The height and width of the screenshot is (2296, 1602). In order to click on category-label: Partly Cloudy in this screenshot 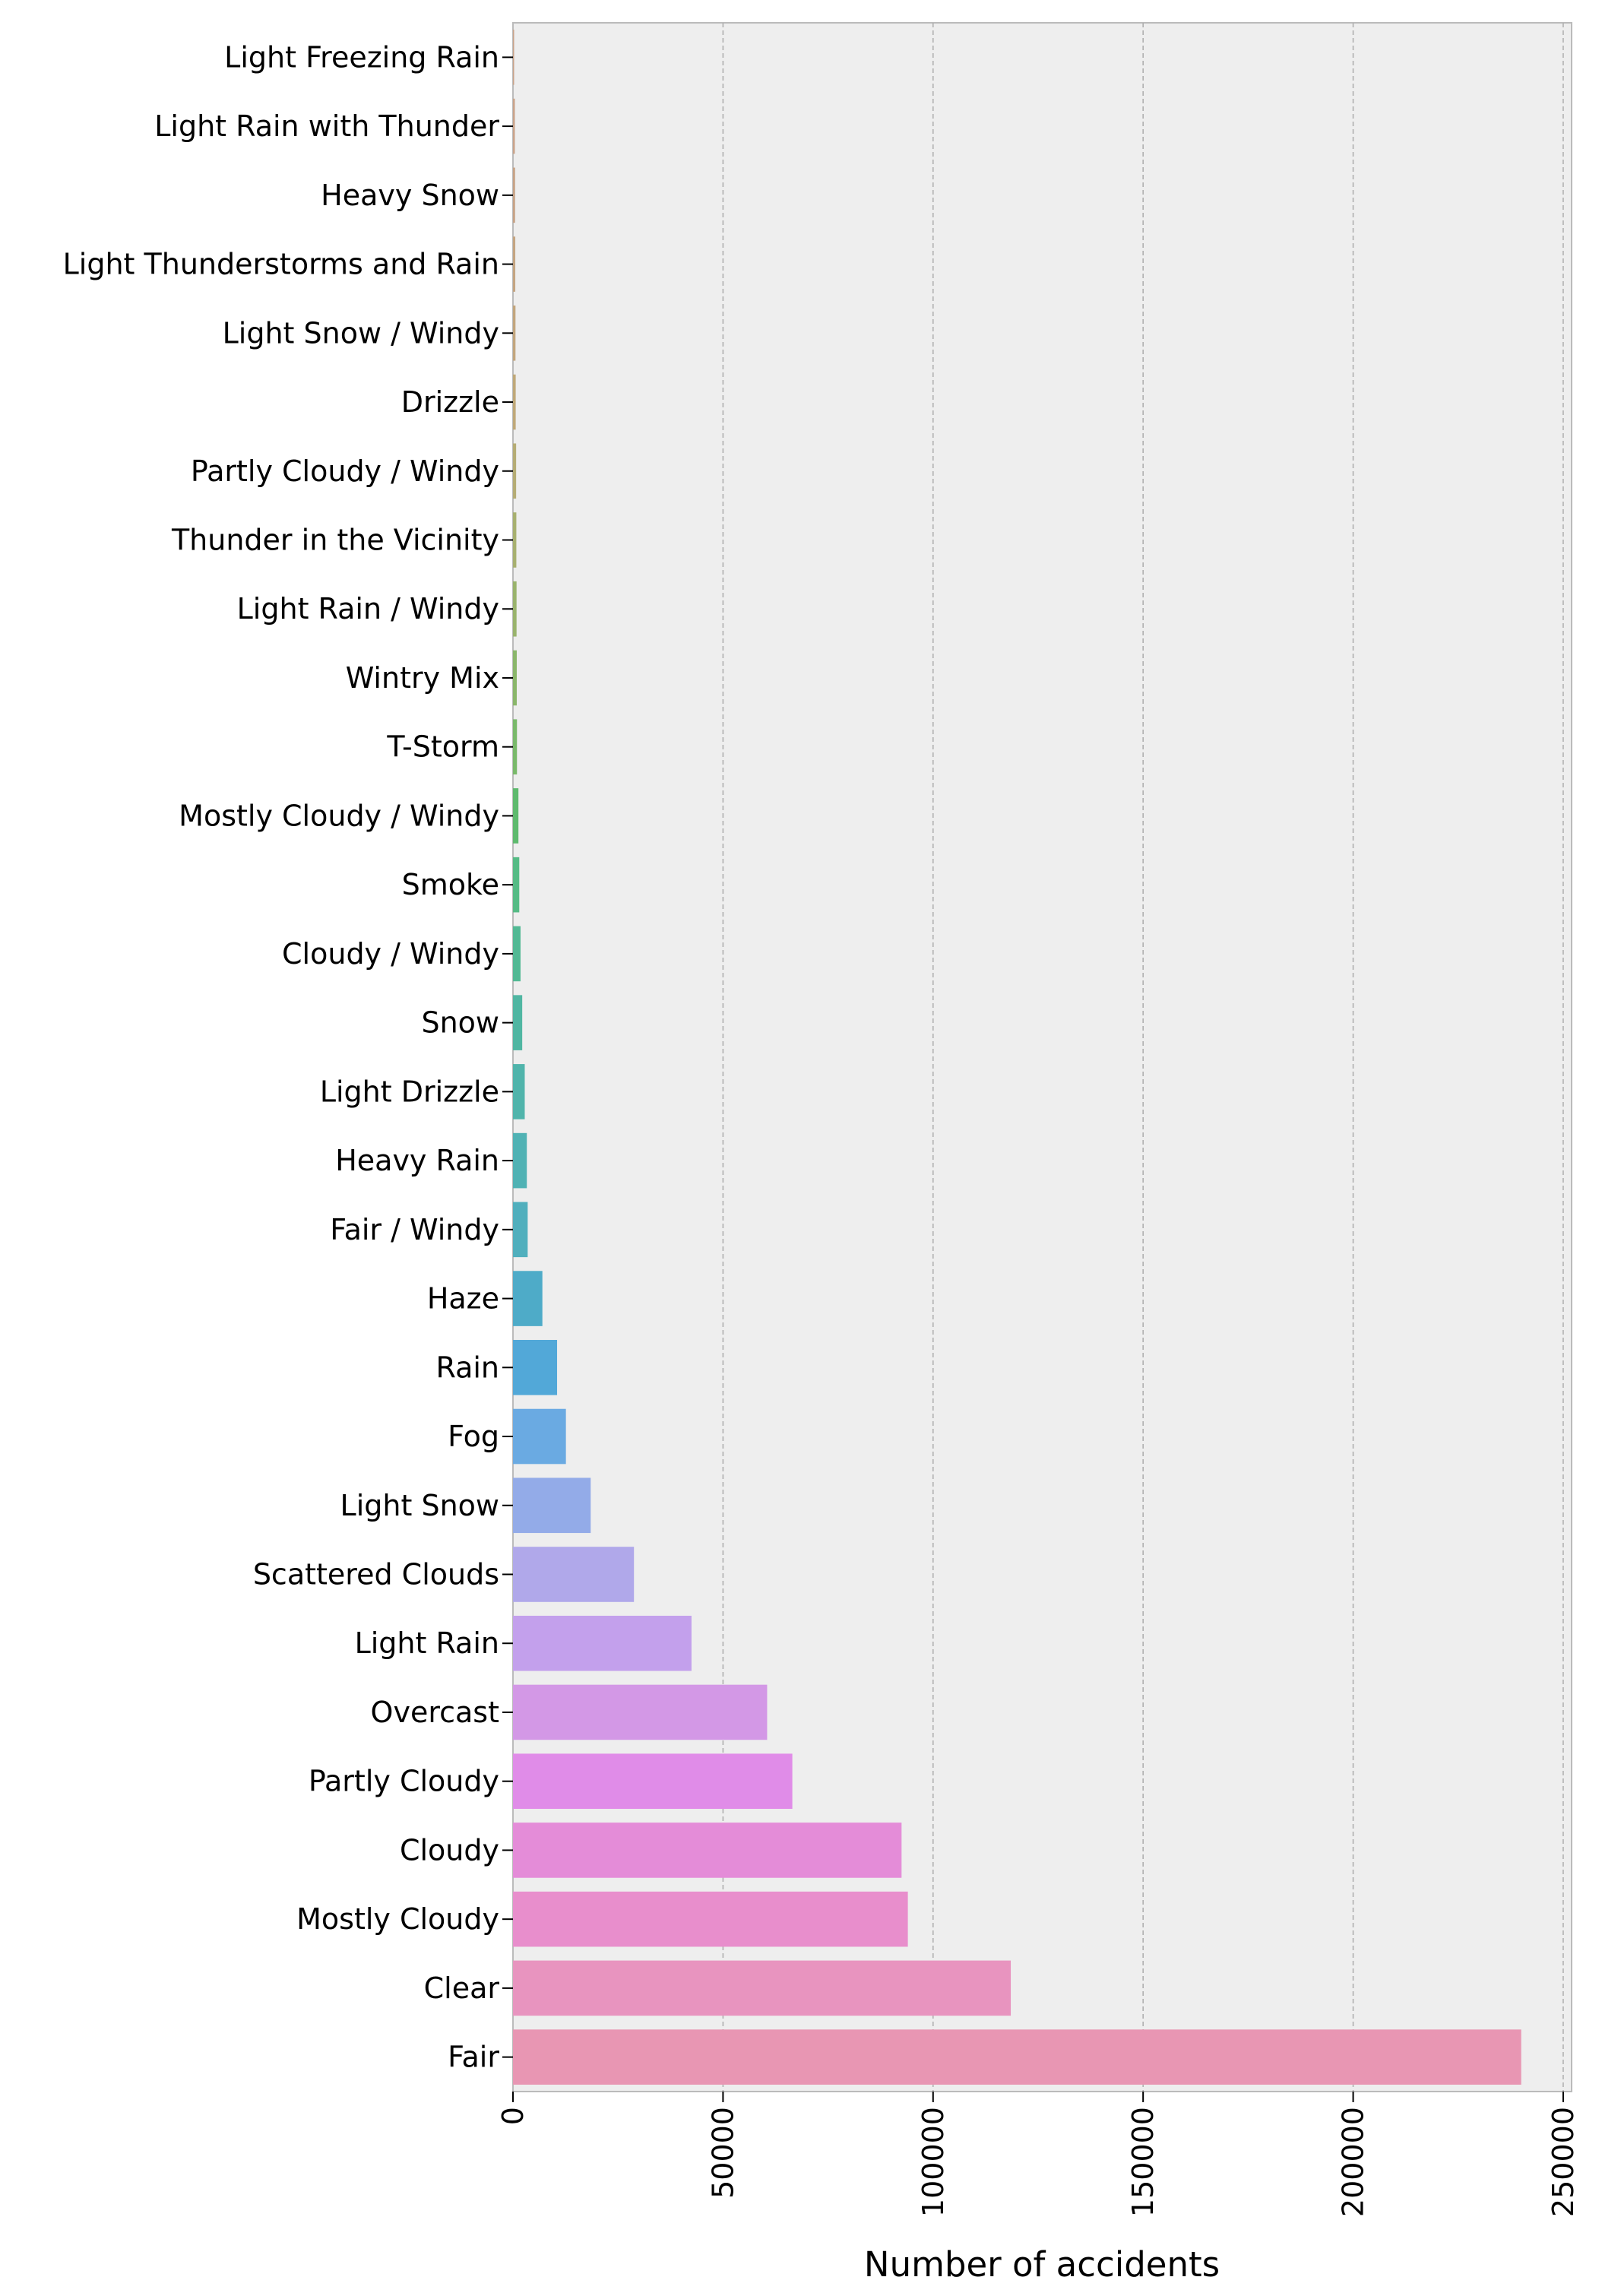, I will do `click(404, 1782)`.